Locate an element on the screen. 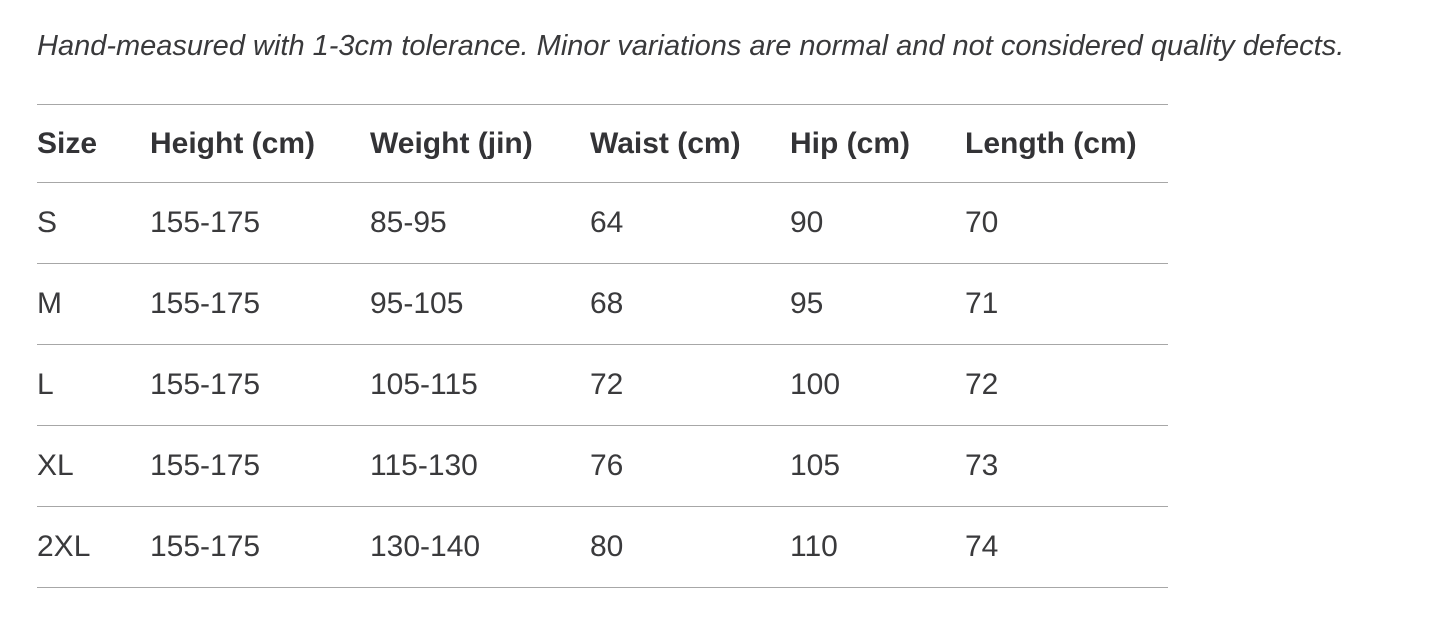 The width and height of the screenshot is (1445, 630). col-header-hip: Hip (cm) is located at coordinates (850, 143).